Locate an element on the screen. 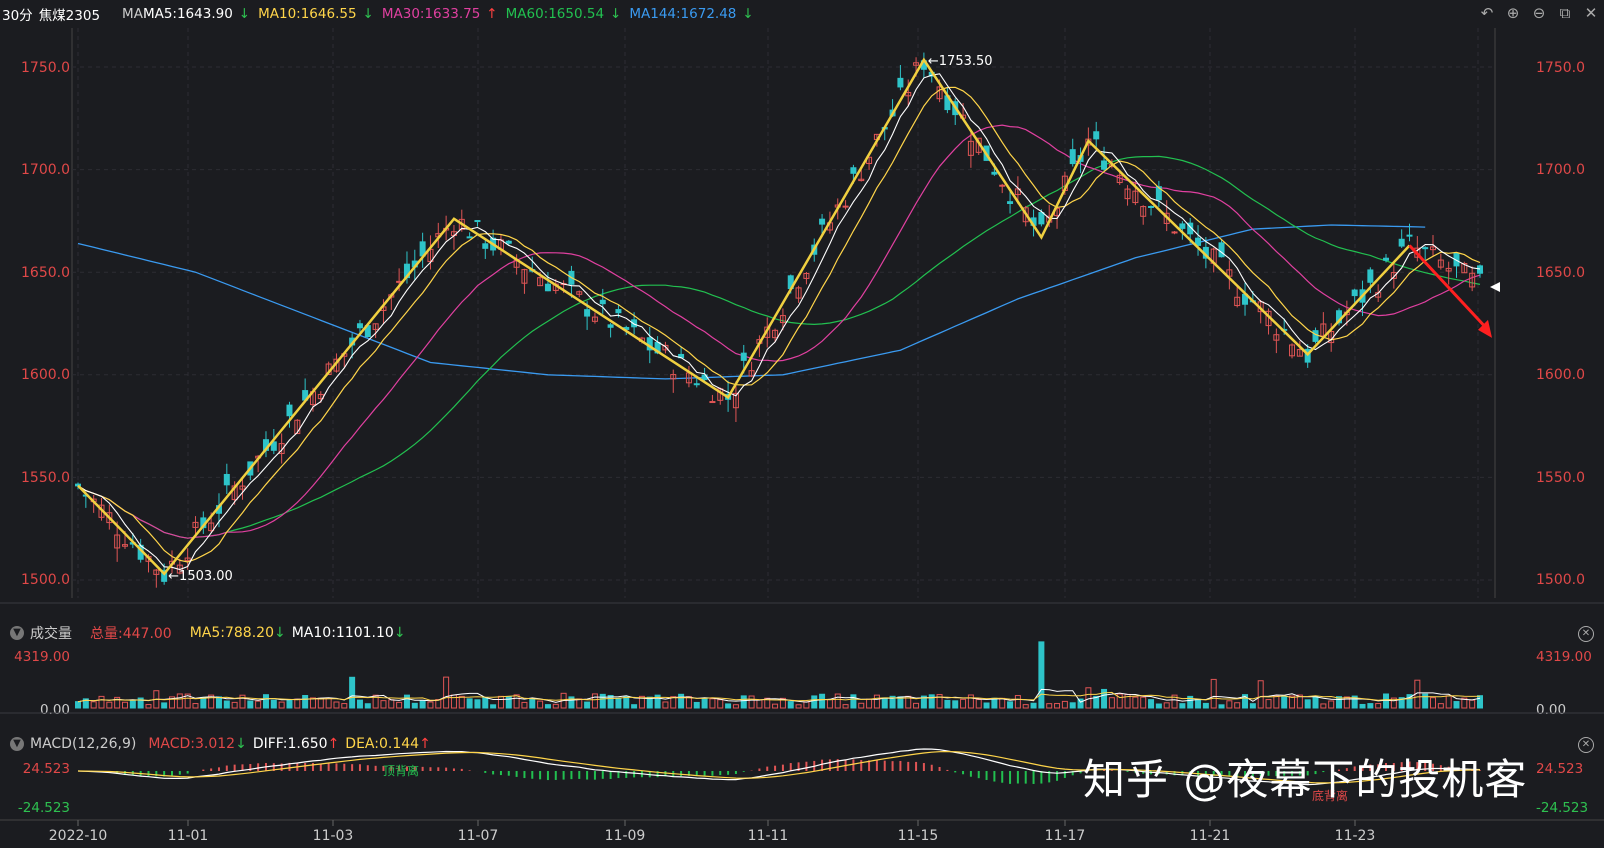  y-tick-left-1650: 1650.0 is located at coordinates (45, 273).